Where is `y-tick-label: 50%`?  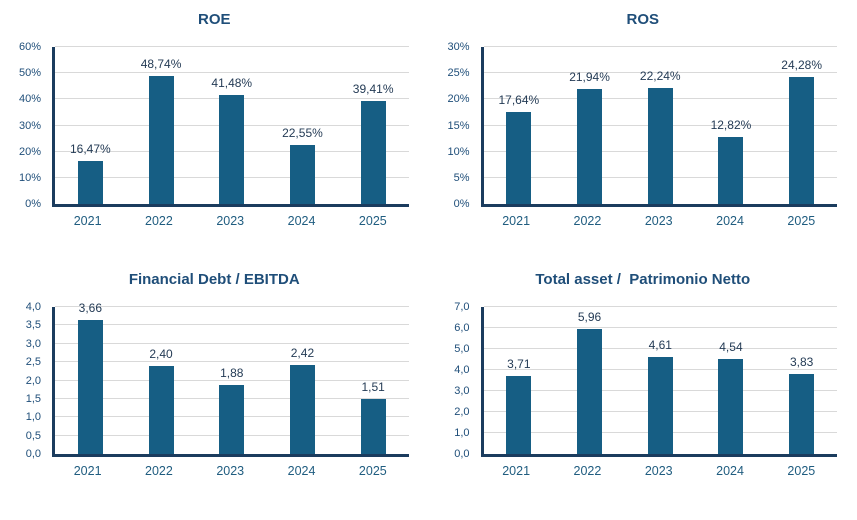
y-tick-label: 50% is located at coordinates (29, 73).